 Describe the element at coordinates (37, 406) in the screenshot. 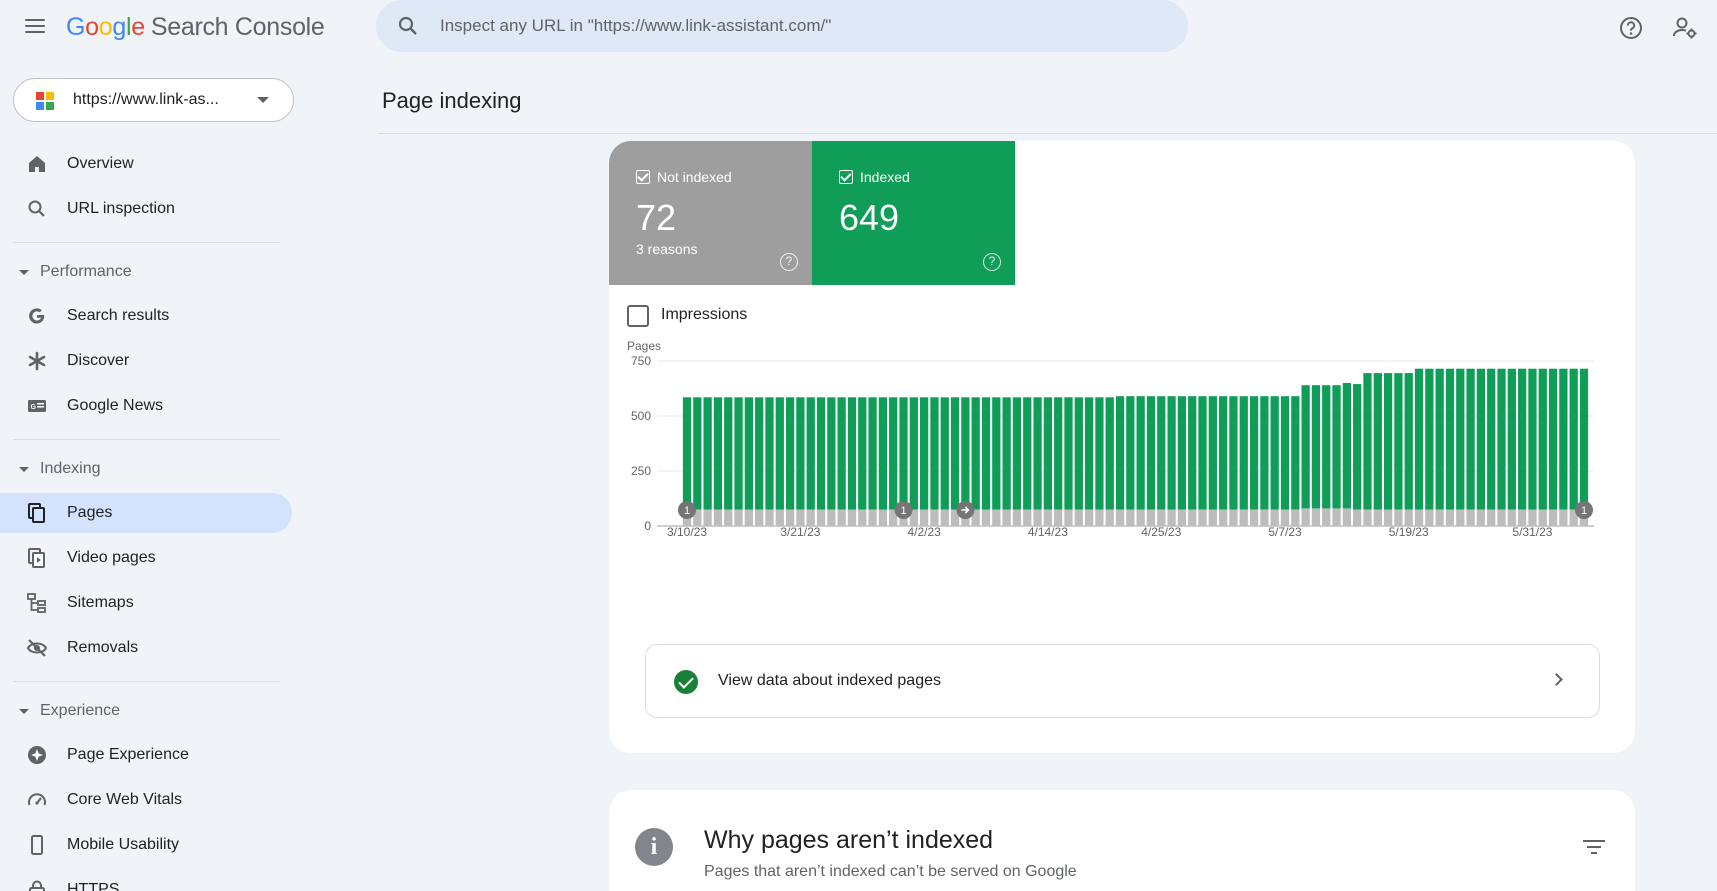

I see `news-icon: G` at that location.